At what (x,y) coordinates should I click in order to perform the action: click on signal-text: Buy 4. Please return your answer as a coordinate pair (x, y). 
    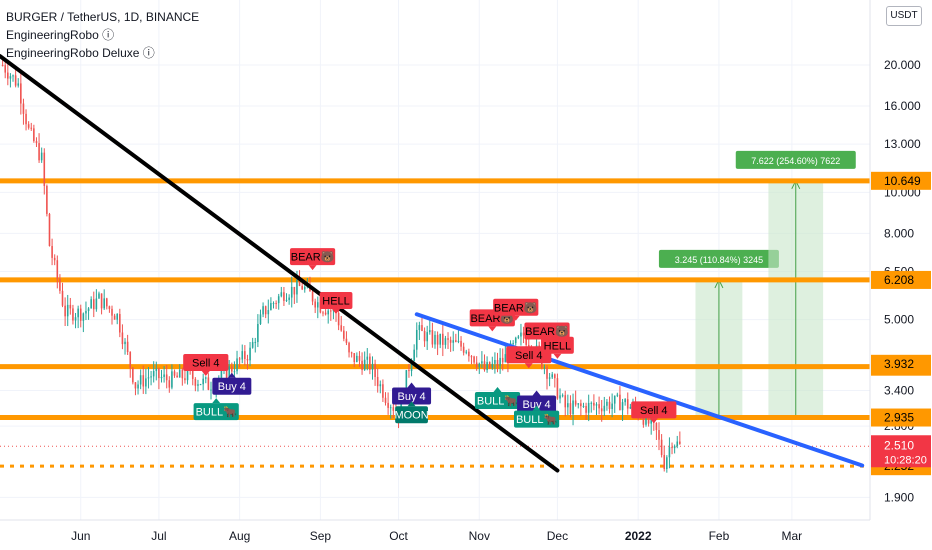
    Looking at the image, I should click on (411, 397).